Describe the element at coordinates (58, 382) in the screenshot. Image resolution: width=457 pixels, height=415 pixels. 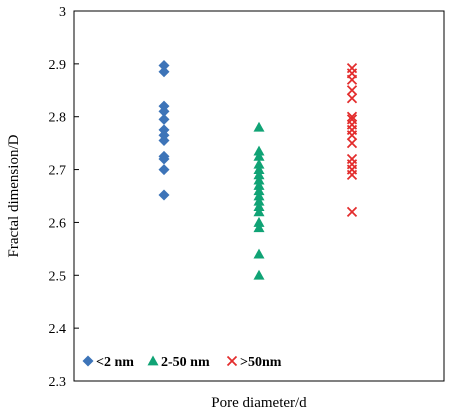
I see `y-tick-label: 2.3` at that location.